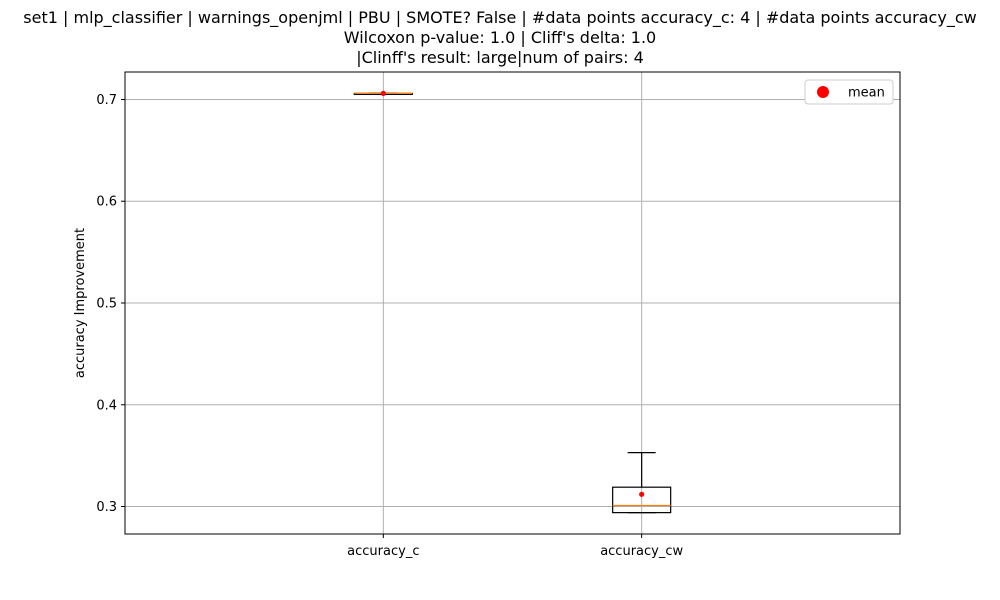 Image resolution: width=1000 pixels, height=600 pixels. I want to click on y-tick-label: 0.4, so click(106, 405).